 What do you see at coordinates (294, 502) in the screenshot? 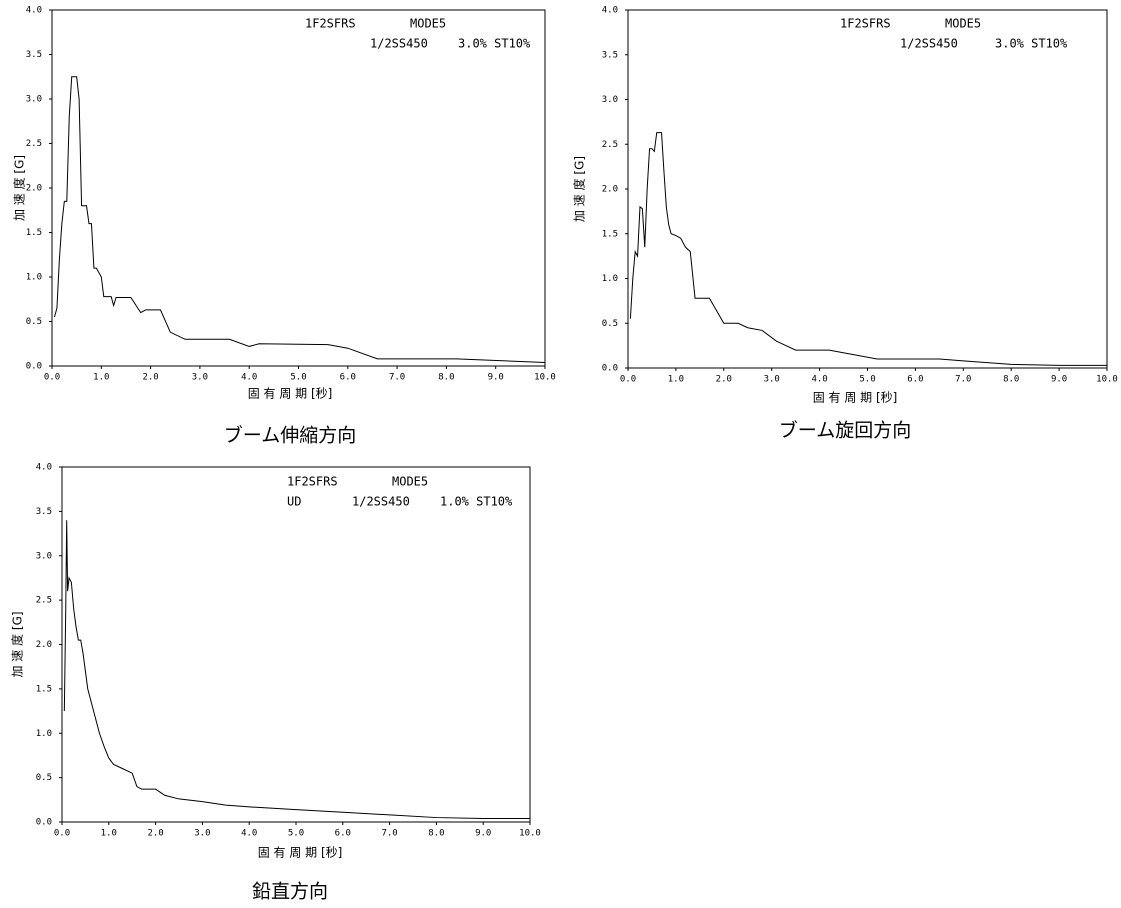
I see `annotation: UD` at bounding box center [294, 502].